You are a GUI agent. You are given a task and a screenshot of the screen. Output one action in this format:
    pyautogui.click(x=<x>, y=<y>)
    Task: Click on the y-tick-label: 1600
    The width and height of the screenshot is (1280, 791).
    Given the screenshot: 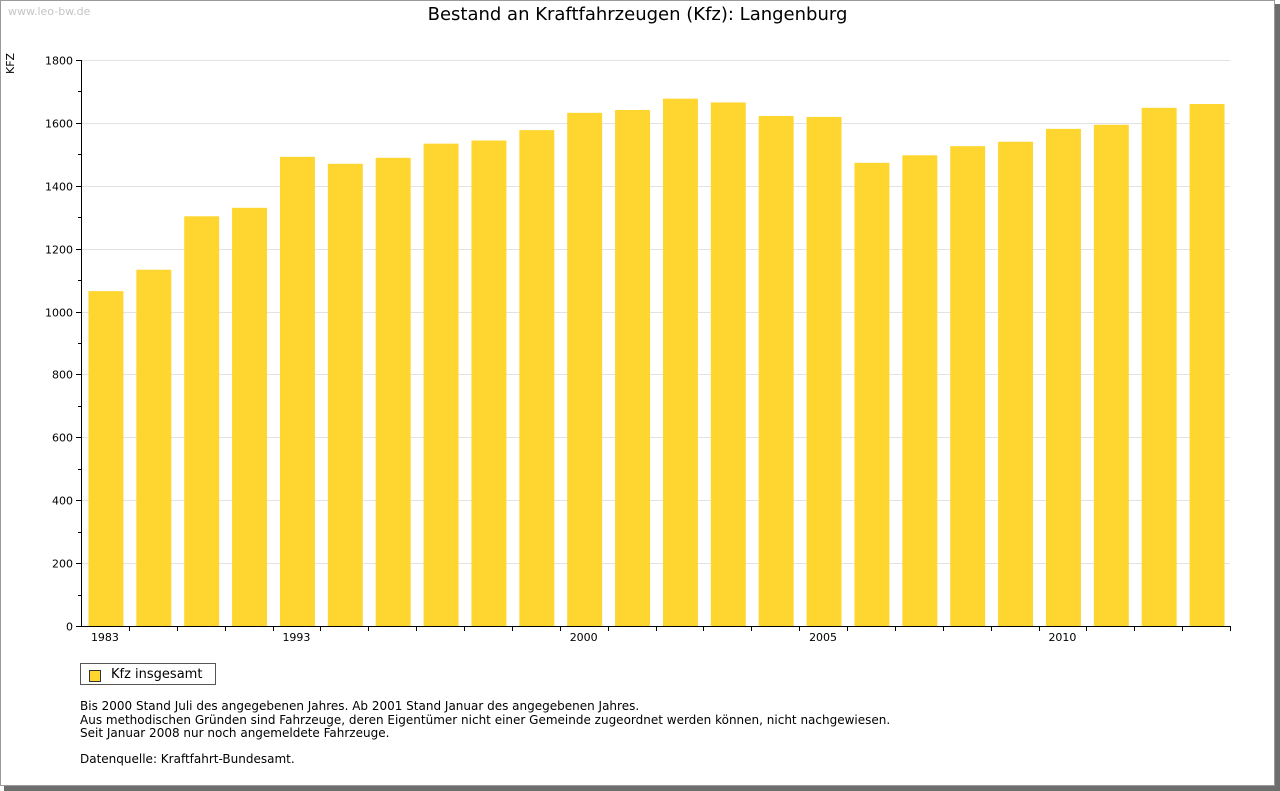 What is the action you would take?
    pyautogui.click(x=59, y=124)
    